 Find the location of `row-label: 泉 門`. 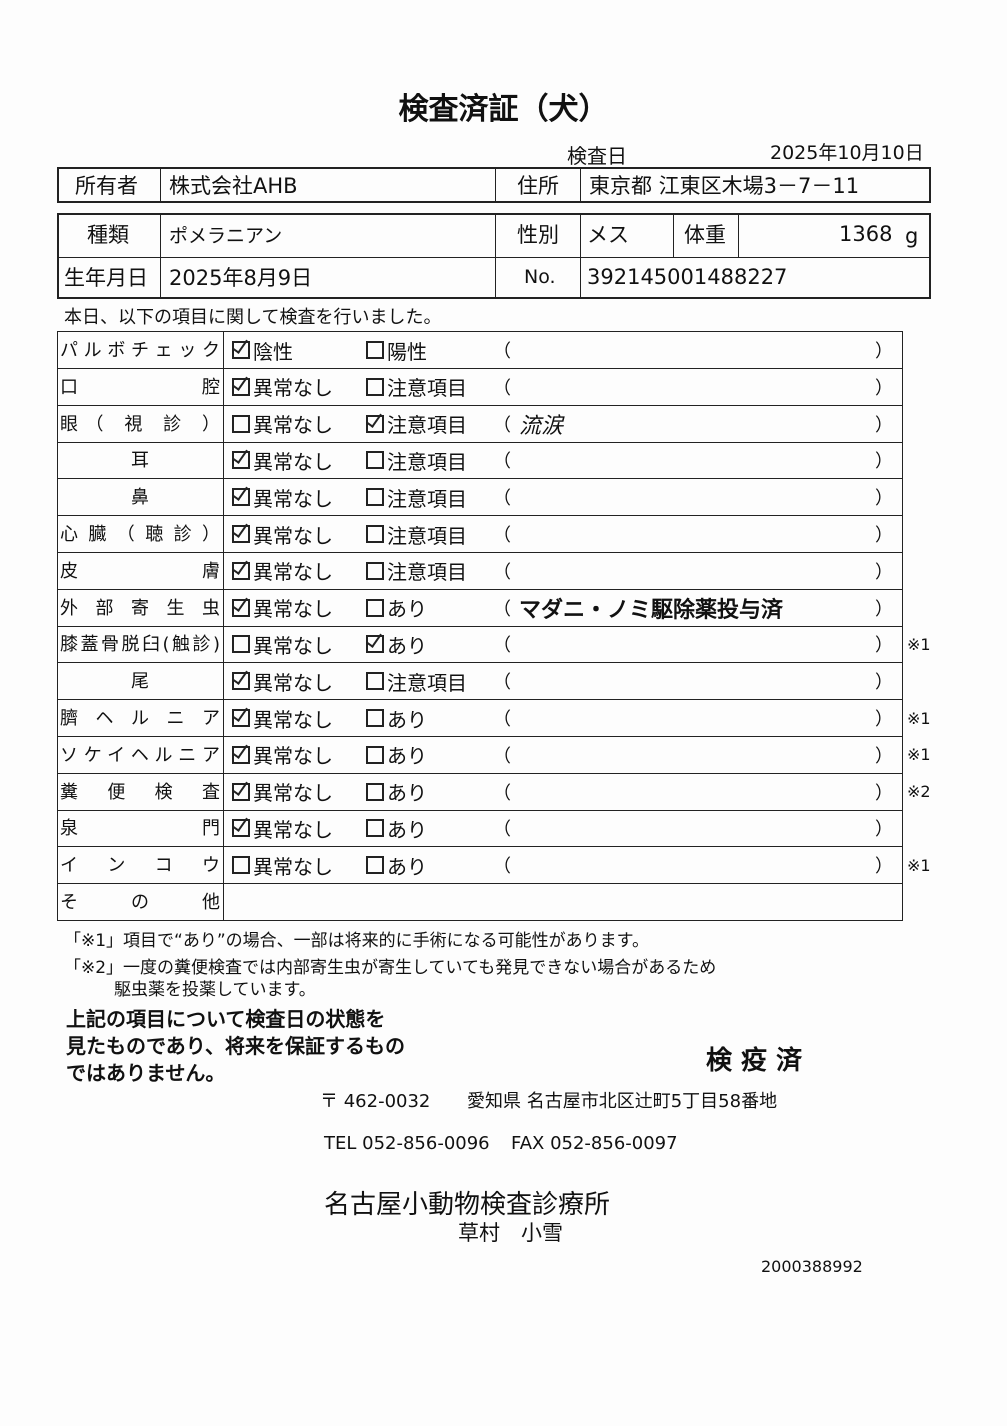

row-label: 泉 門 is located at coordinates (140, 829).